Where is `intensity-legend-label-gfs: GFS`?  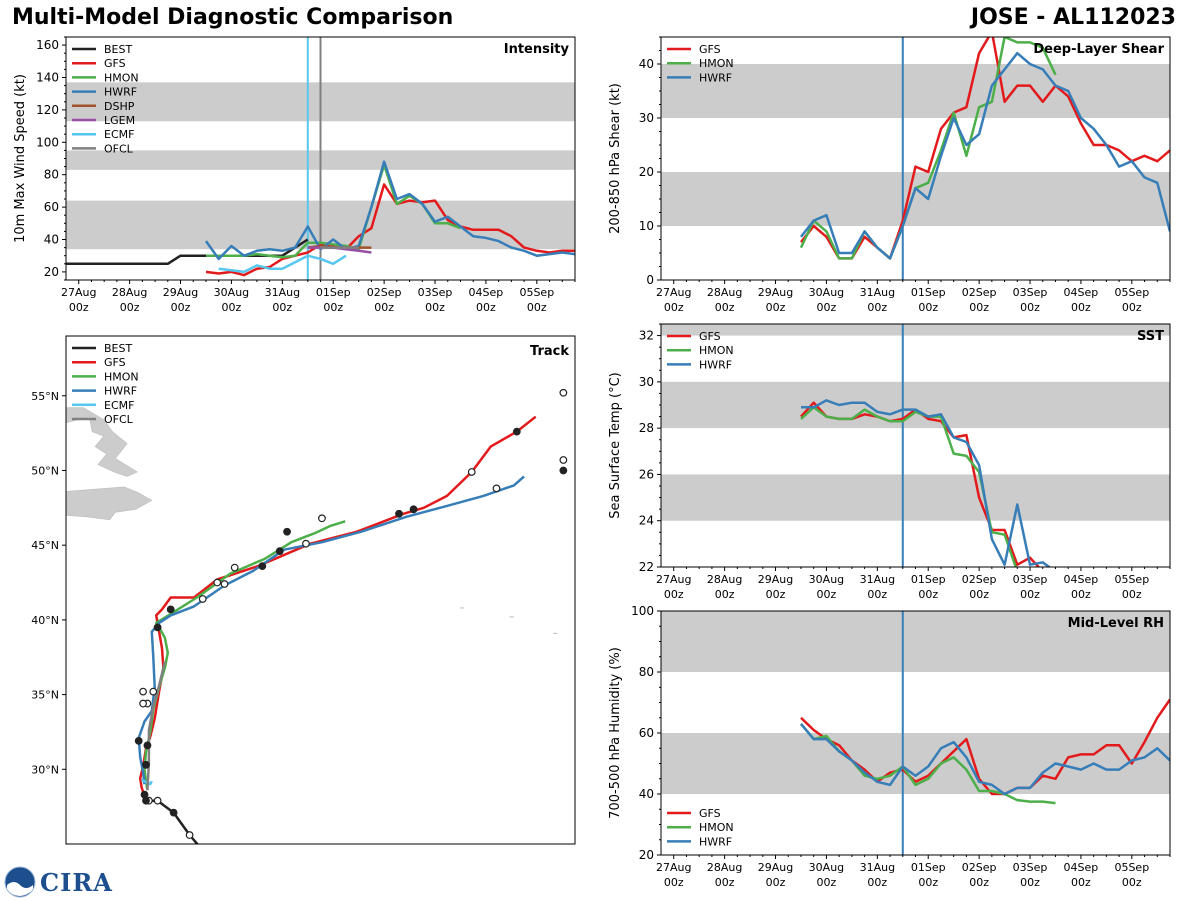 intensity-legend-label-gfs: GFS is located at coordinates (115, 63).